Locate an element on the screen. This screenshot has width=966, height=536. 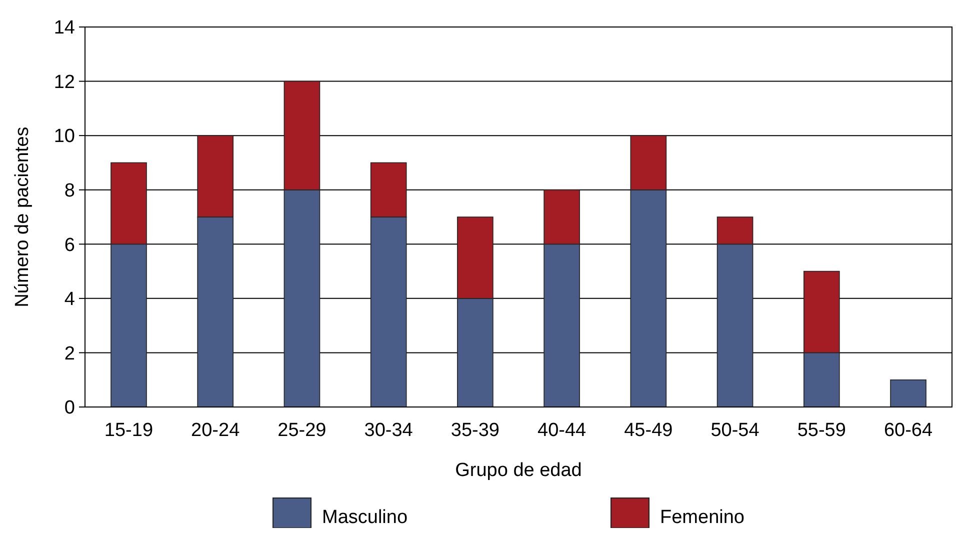
x-tick-label: 50-54 is located at coordinates (735, 430).